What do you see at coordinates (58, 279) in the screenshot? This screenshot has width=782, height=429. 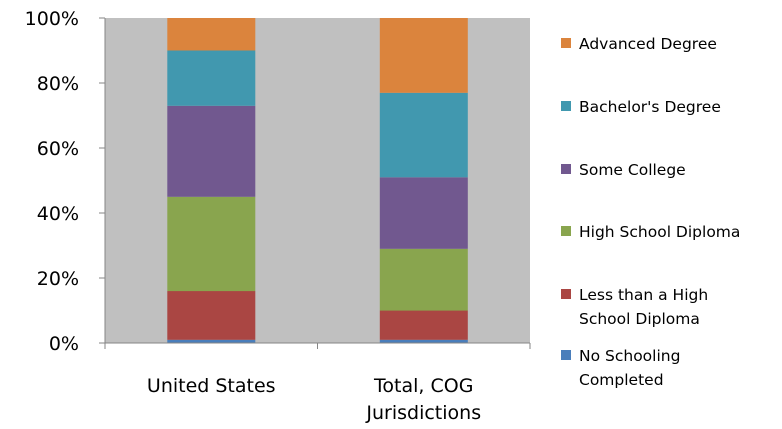 I see `y-tick-label: 20%` at bounding box center [58, 279].